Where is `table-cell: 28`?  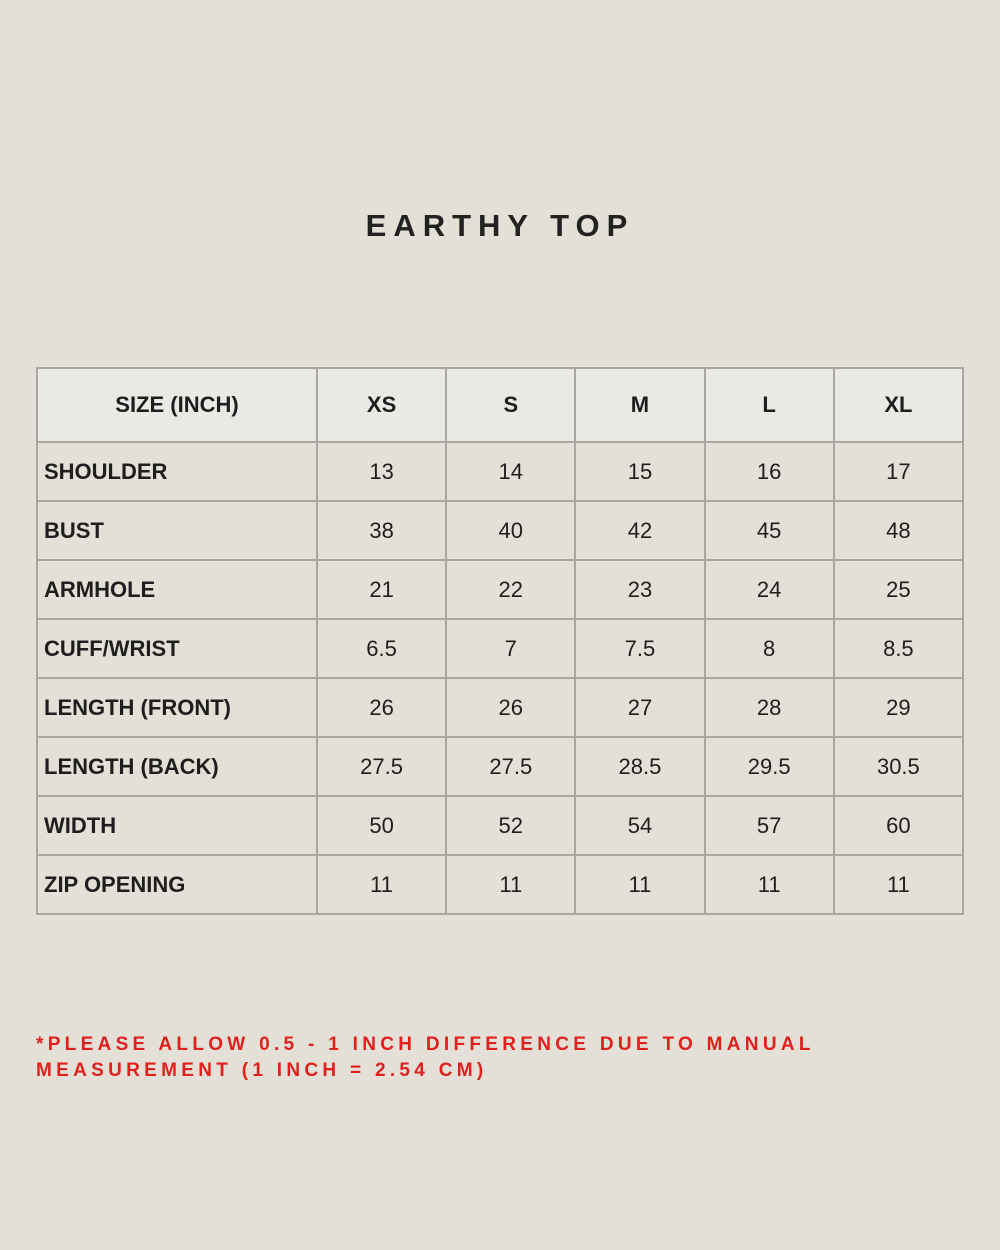
table-cell: 28 is located at coordinates (769, 707).